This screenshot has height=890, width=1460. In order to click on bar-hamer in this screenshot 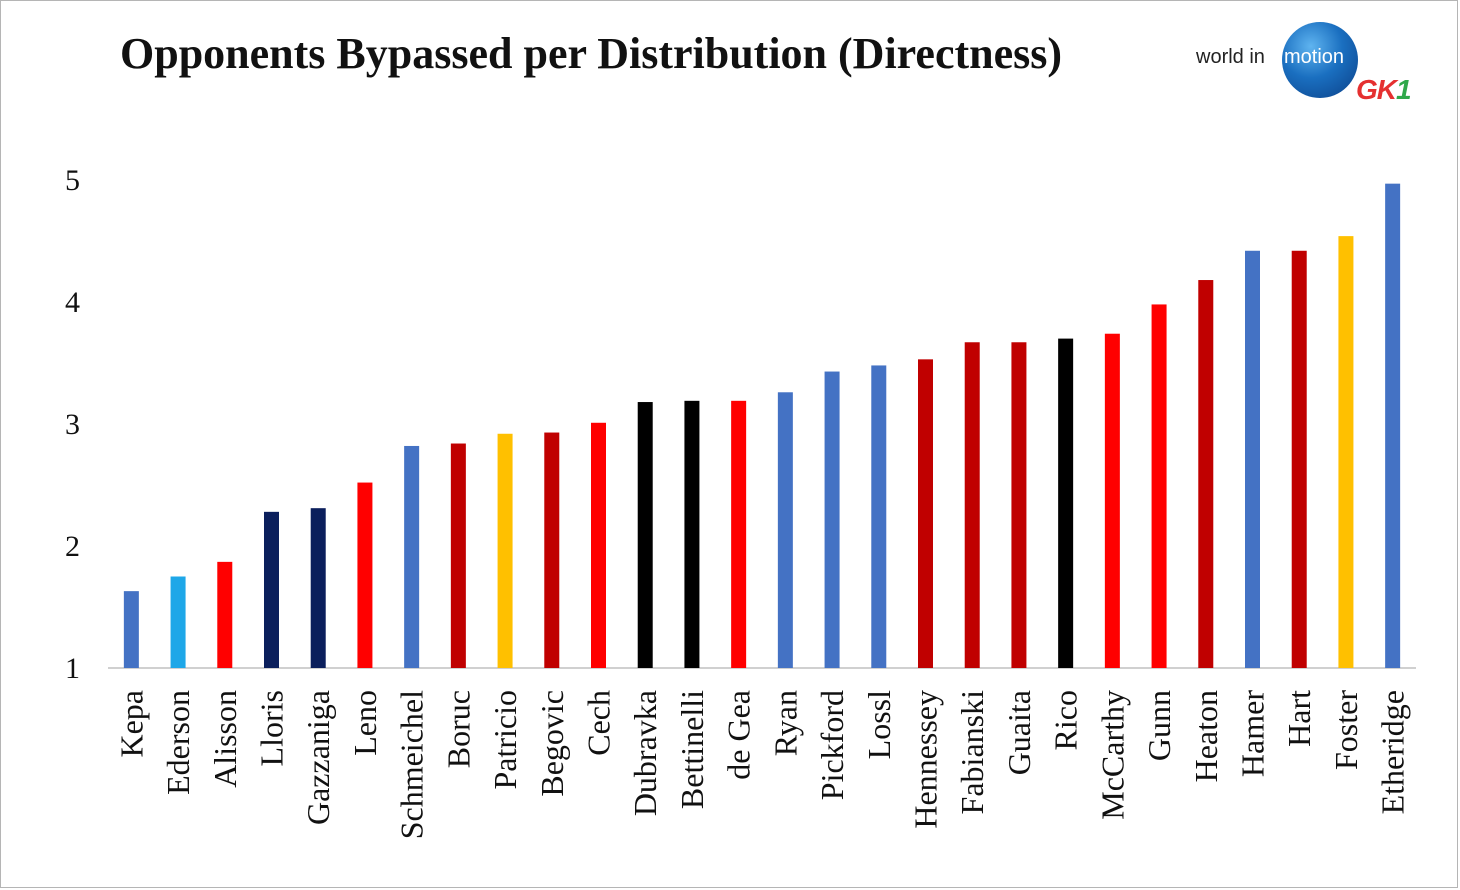, I will do `click(1252, 459)`.